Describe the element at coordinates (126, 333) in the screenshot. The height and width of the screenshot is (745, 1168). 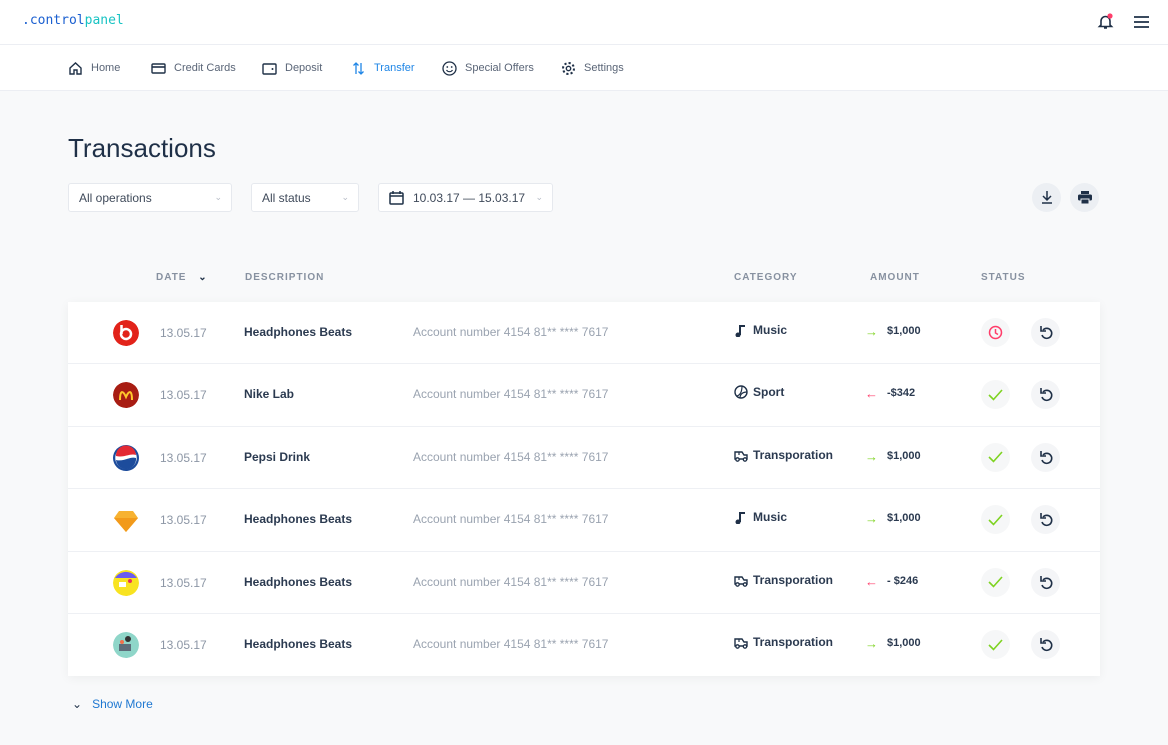
I see `brand-logo-beats` at that location.